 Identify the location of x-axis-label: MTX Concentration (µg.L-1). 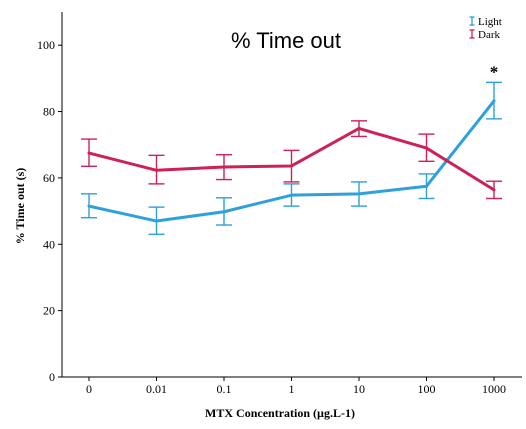
(280, 413).